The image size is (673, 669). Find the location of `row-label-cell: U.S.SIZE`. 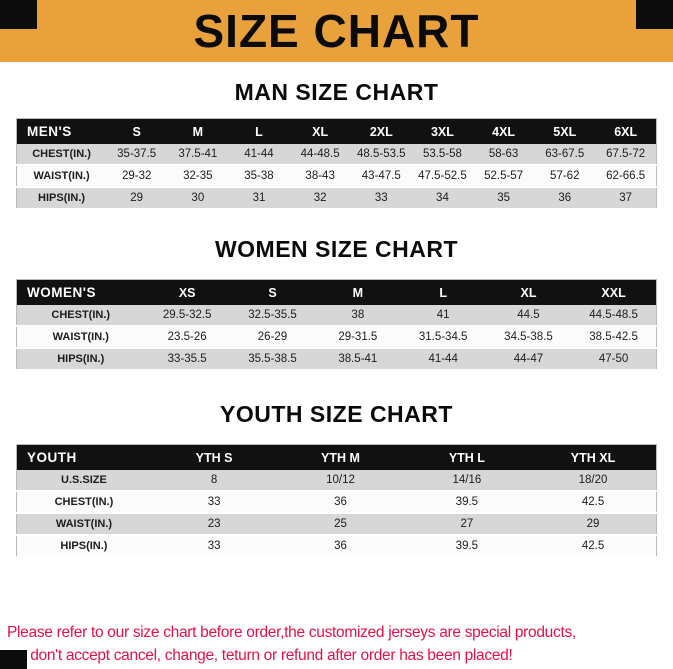

row-label-cell: U.S.SIZE is located at coordinates (83, 480).